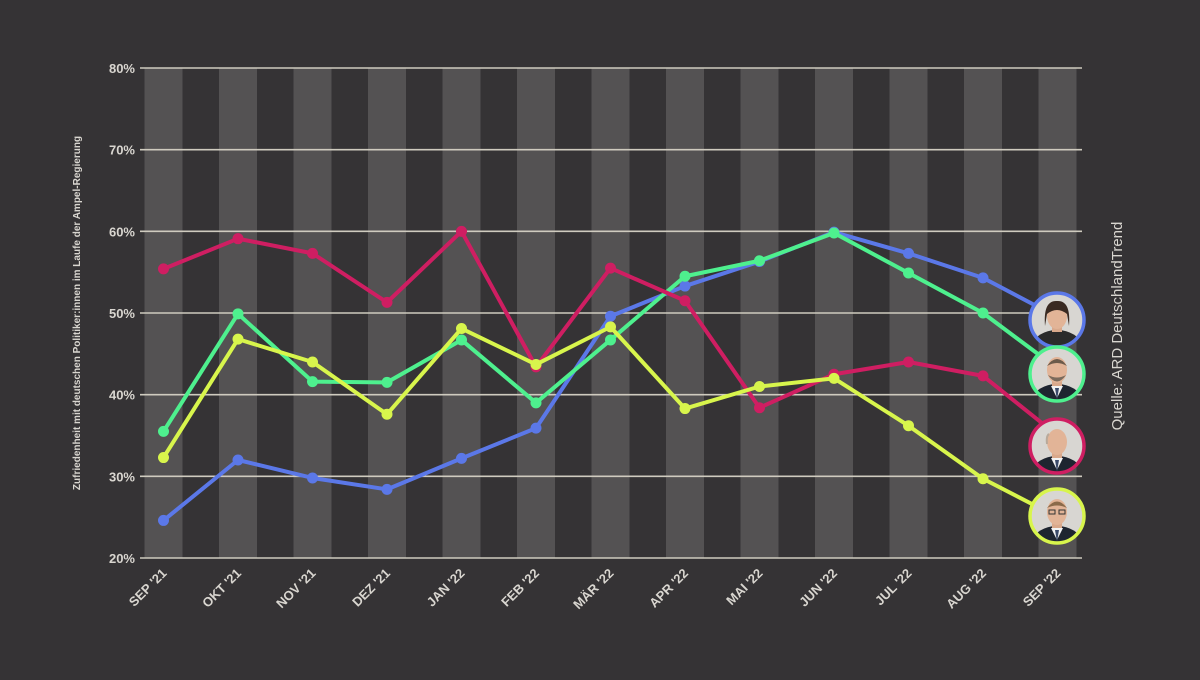 This screenshot has height=680, width=1200. Describe the element at coordinates (295, 588) in the screenshot. I see `x-tick-label: NOV '21` at that location.